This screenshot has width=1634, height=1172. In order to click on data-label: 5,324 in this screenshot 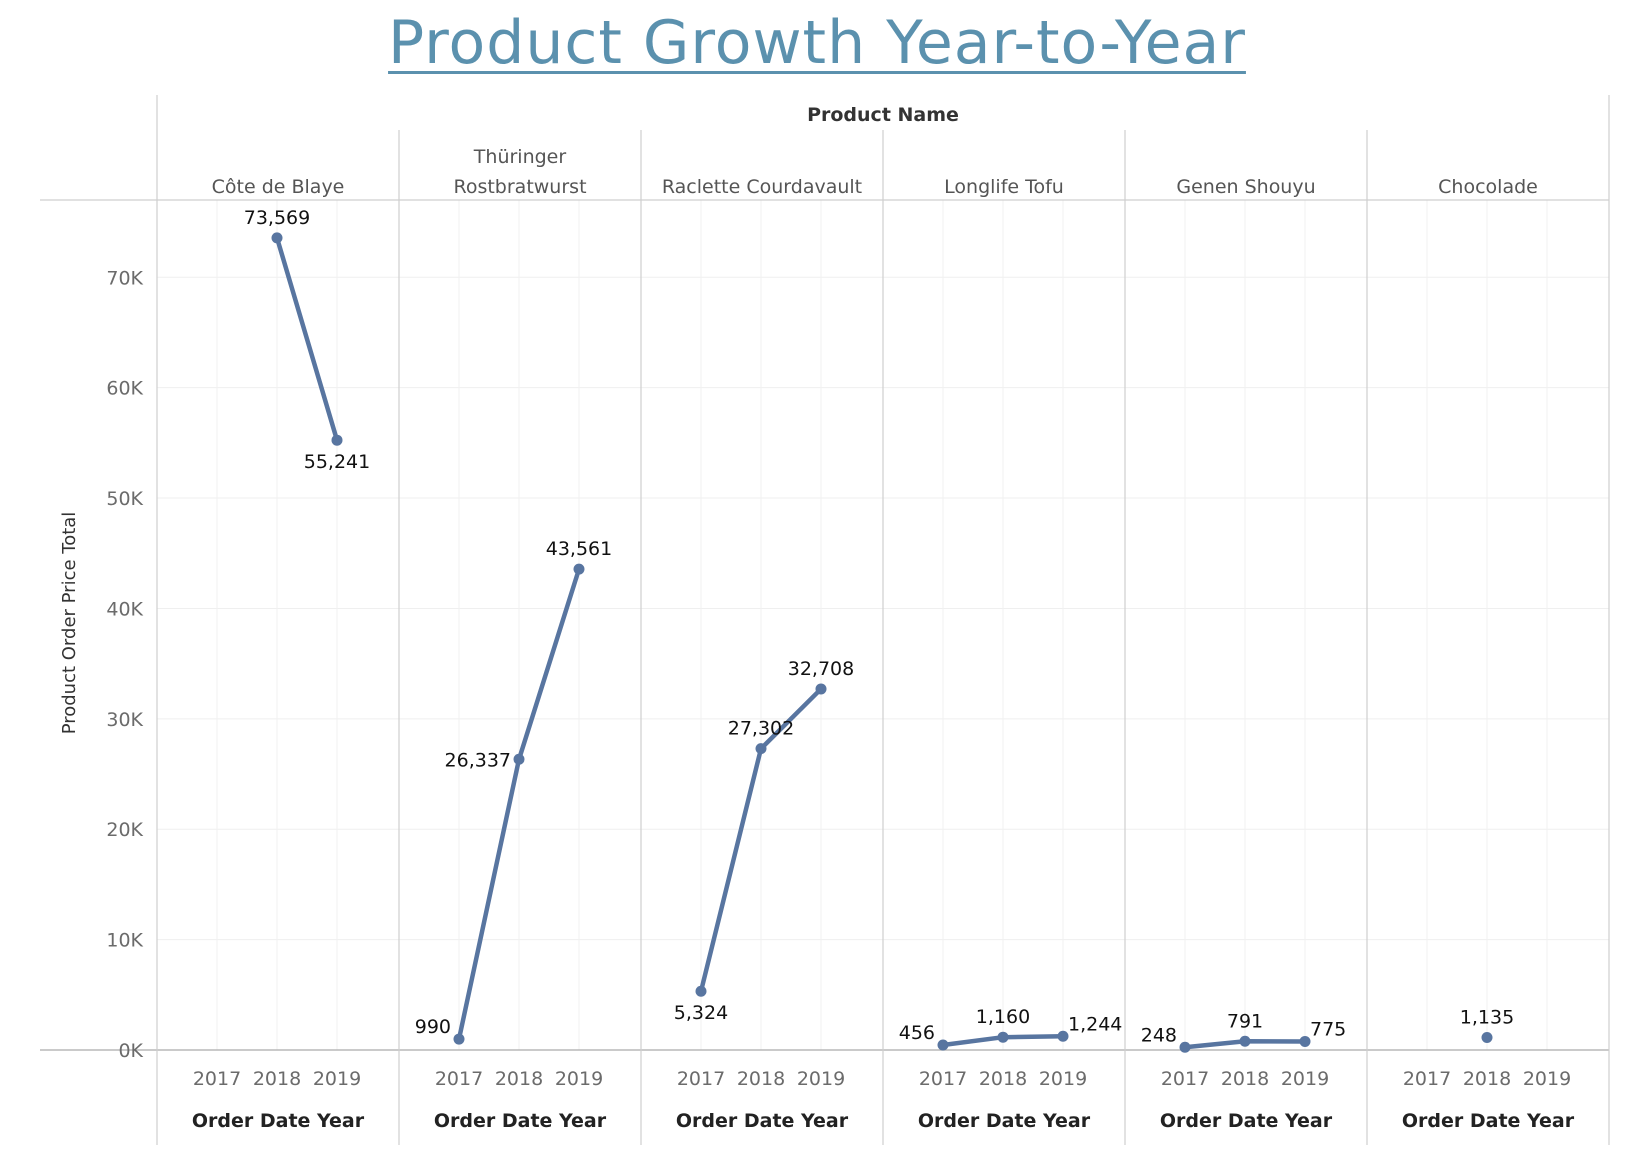, I will do `click(701, 1013)`.